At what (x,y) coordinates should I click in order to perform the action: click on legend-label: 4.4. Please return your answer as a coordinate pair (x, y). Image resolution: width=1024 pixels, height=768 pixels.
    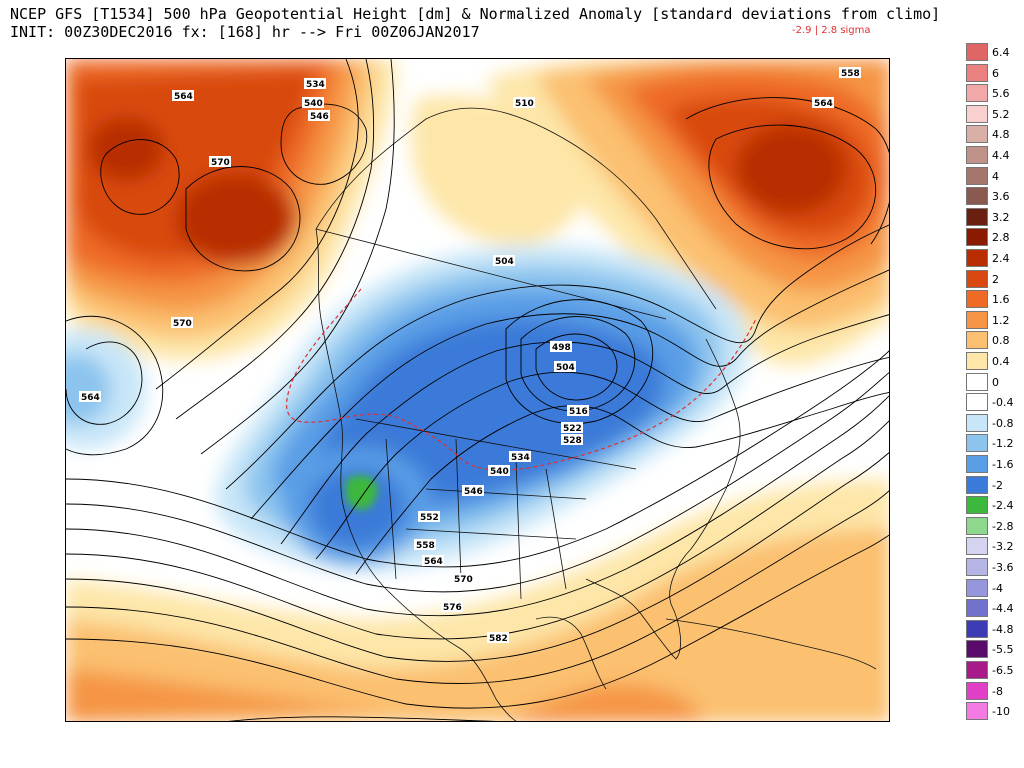
    Looking at the image, I should click on (1001, 155).